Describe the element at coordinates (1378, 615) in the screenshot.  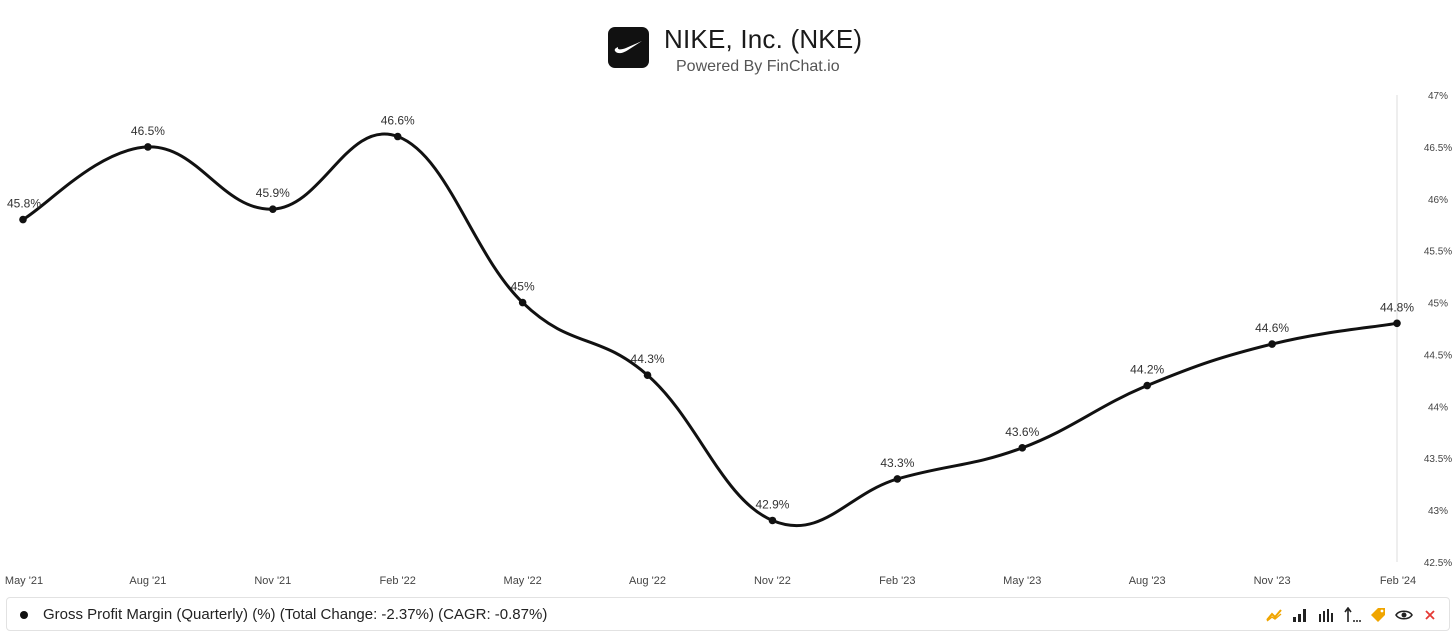
I see `tag-icon` at that location.